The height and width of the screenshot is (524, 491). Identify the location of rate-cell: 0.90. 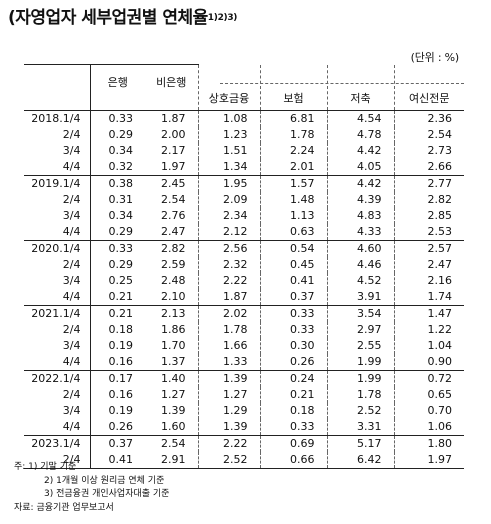
(428, 362).